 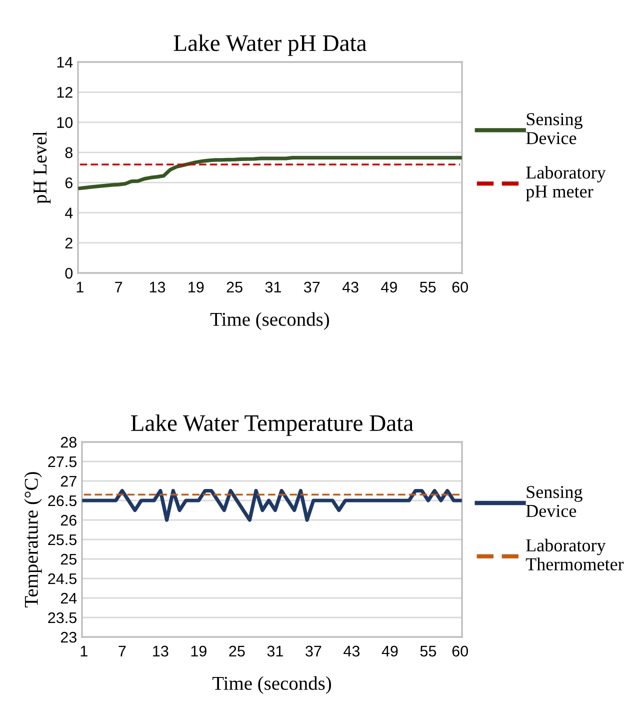 What do you see at coordinates (68, 243) in the screenshot?
I see `y-tick-label: 2` at bounding box center [68, 243].